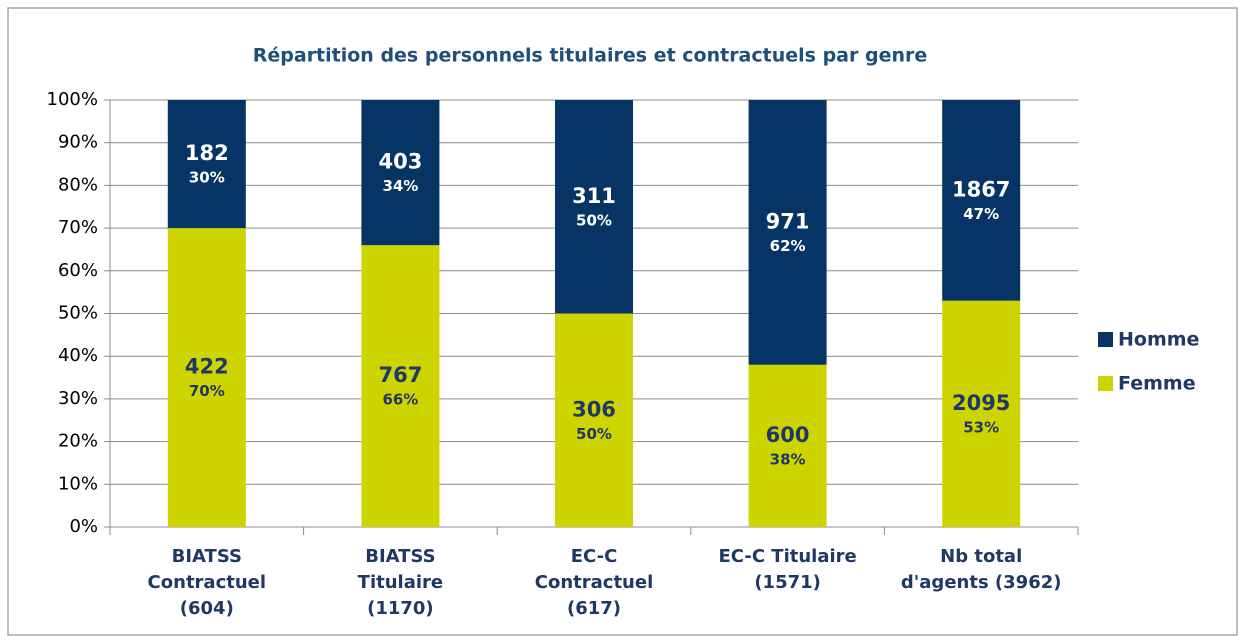  Describe the element at coordinates (400, 186) in the screenshot. I see `data-label-percent: 34%` at that location.